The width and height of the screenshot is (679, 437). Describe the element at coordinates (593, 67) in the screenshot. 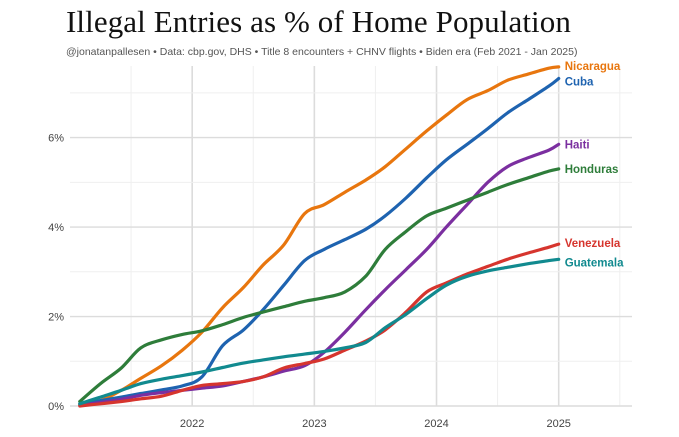

I see `series-label-nicaragua: Nicaragua` at that location.